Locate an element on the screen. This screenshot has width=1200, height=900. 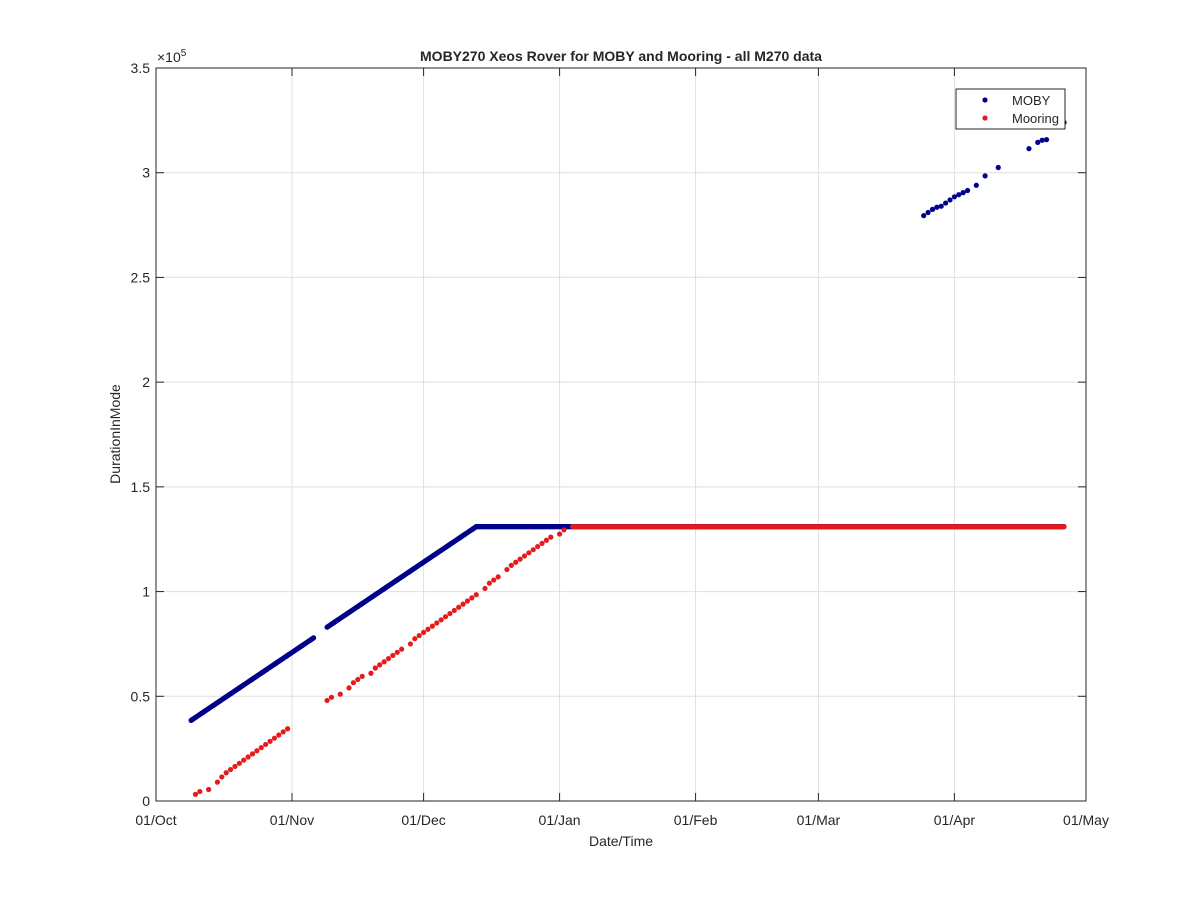
x-tick-label: 01/Jan is located at coordinates (560, 820).